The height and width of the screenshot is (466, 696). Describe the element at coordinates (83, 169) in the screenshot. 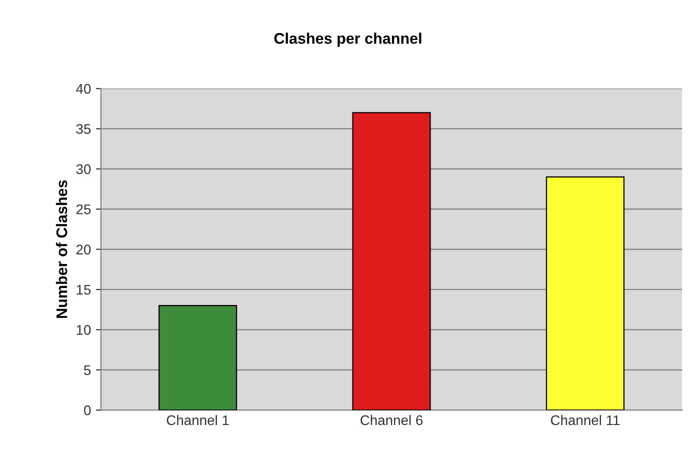

I see `y-tick-label: 30` at that location.